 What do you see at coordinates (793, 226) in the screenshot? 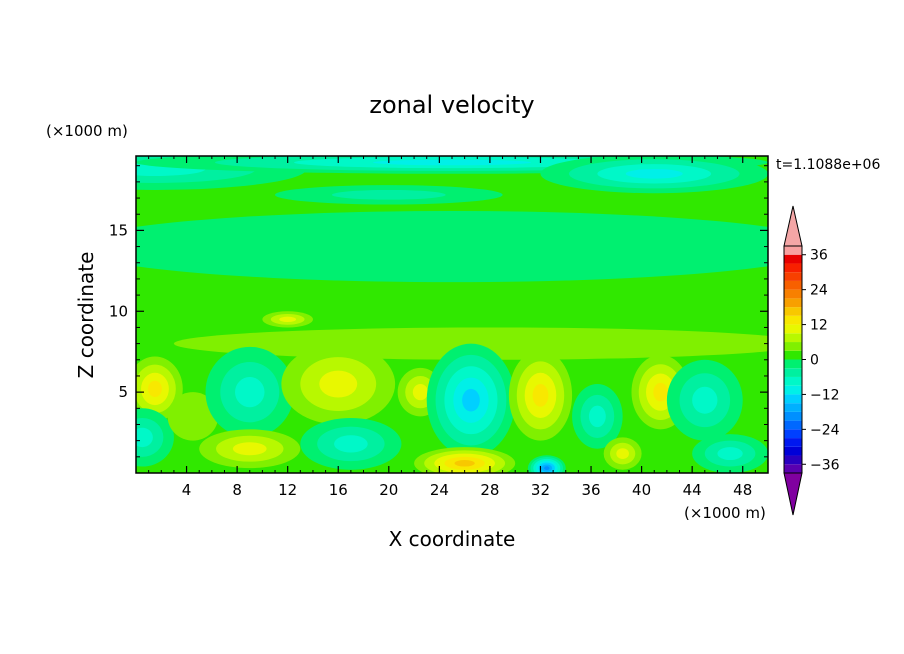
I see `colorbar-extend-high` at bounding box center [793, 226].